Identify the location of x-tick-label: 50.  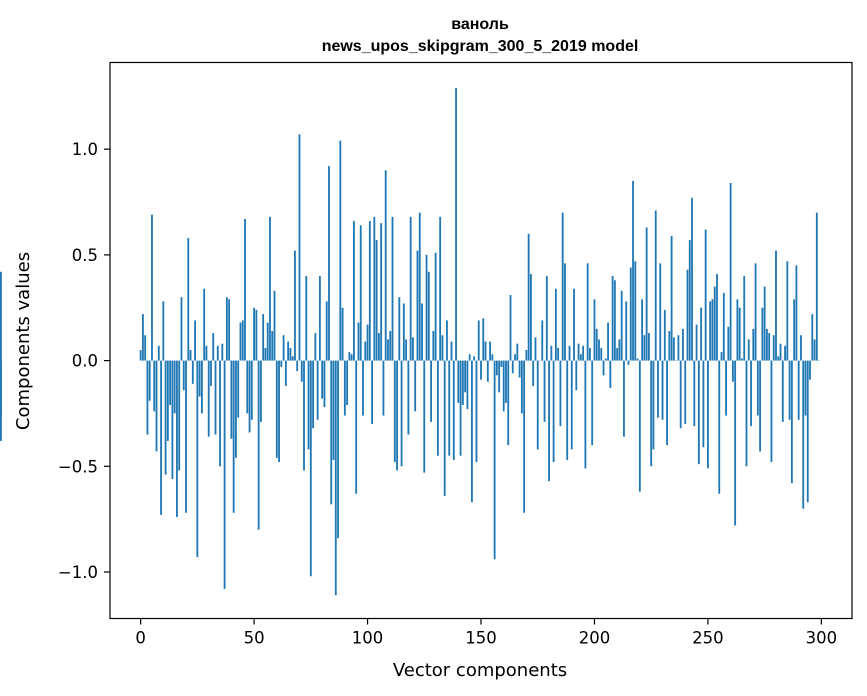
(254, 638).